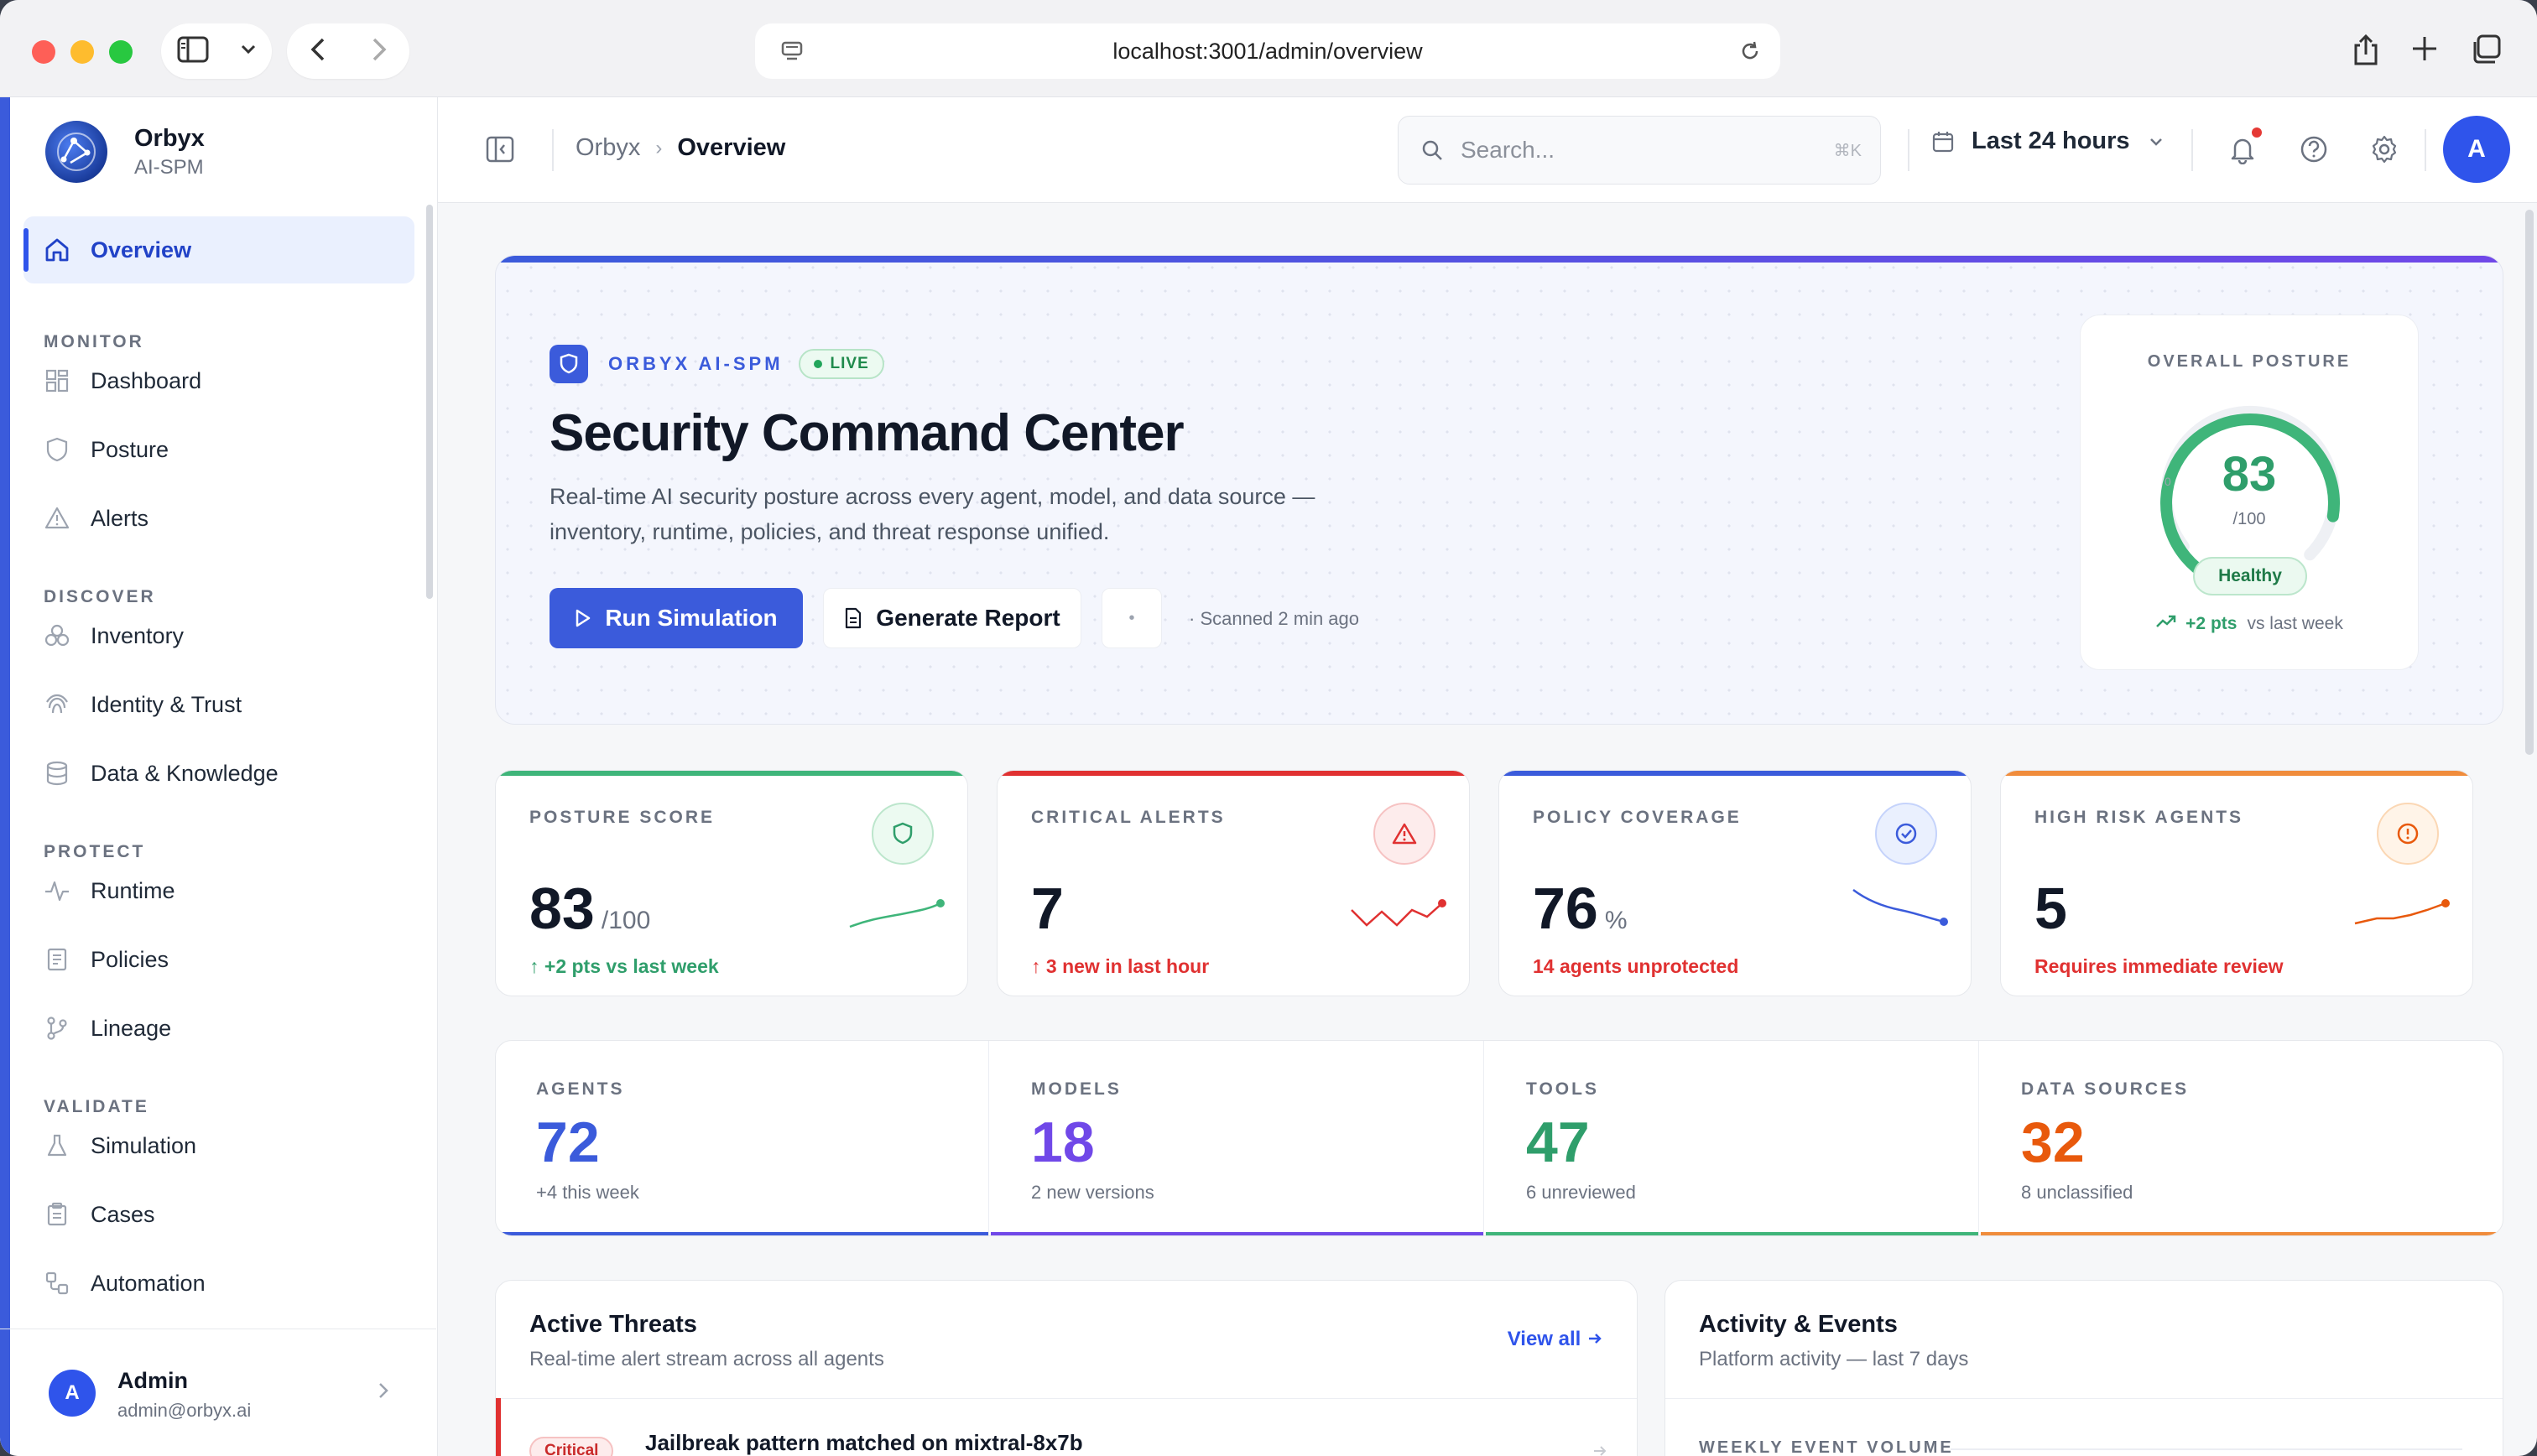 The height and width of the screenshot is (1456, 2537). What do you see at coordinates (608, 147) in the screenshot?
I see `breadcrumb-parent: Orbyx` at bounding box center [608, 147].